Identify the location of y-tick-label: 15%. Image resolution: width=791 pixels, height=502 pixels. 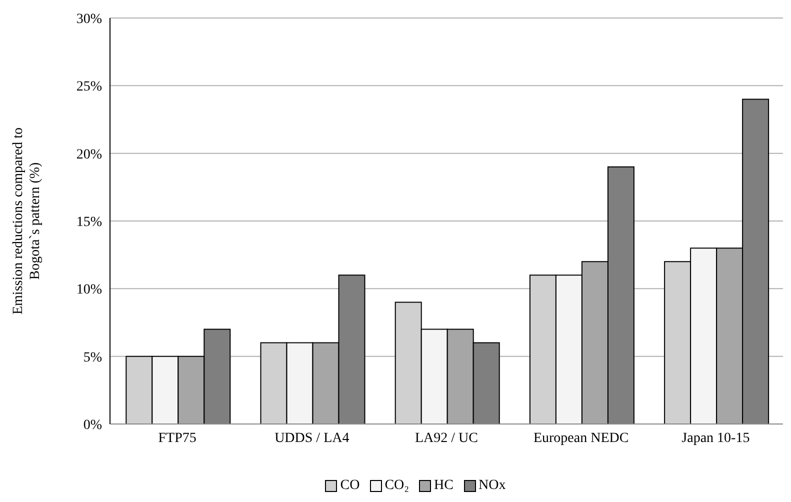
(89, 222).